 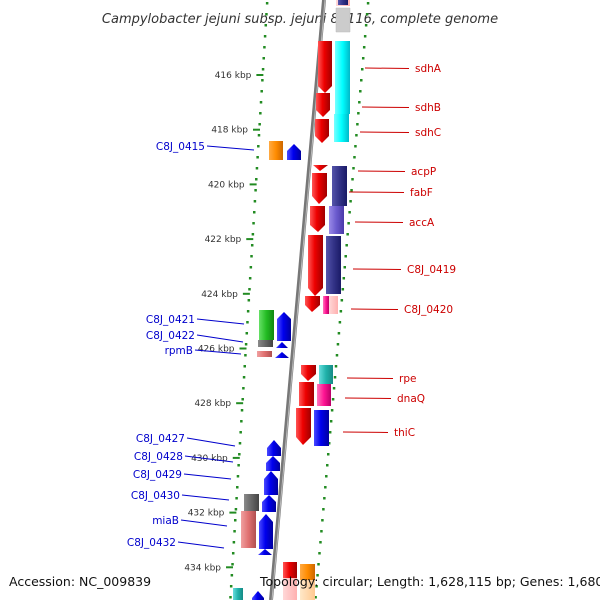 What do you see at coordinates (80, 581) in the screenshot?
I see `accession-text: Accession: NC_009839` at bounding box center [80, 581].